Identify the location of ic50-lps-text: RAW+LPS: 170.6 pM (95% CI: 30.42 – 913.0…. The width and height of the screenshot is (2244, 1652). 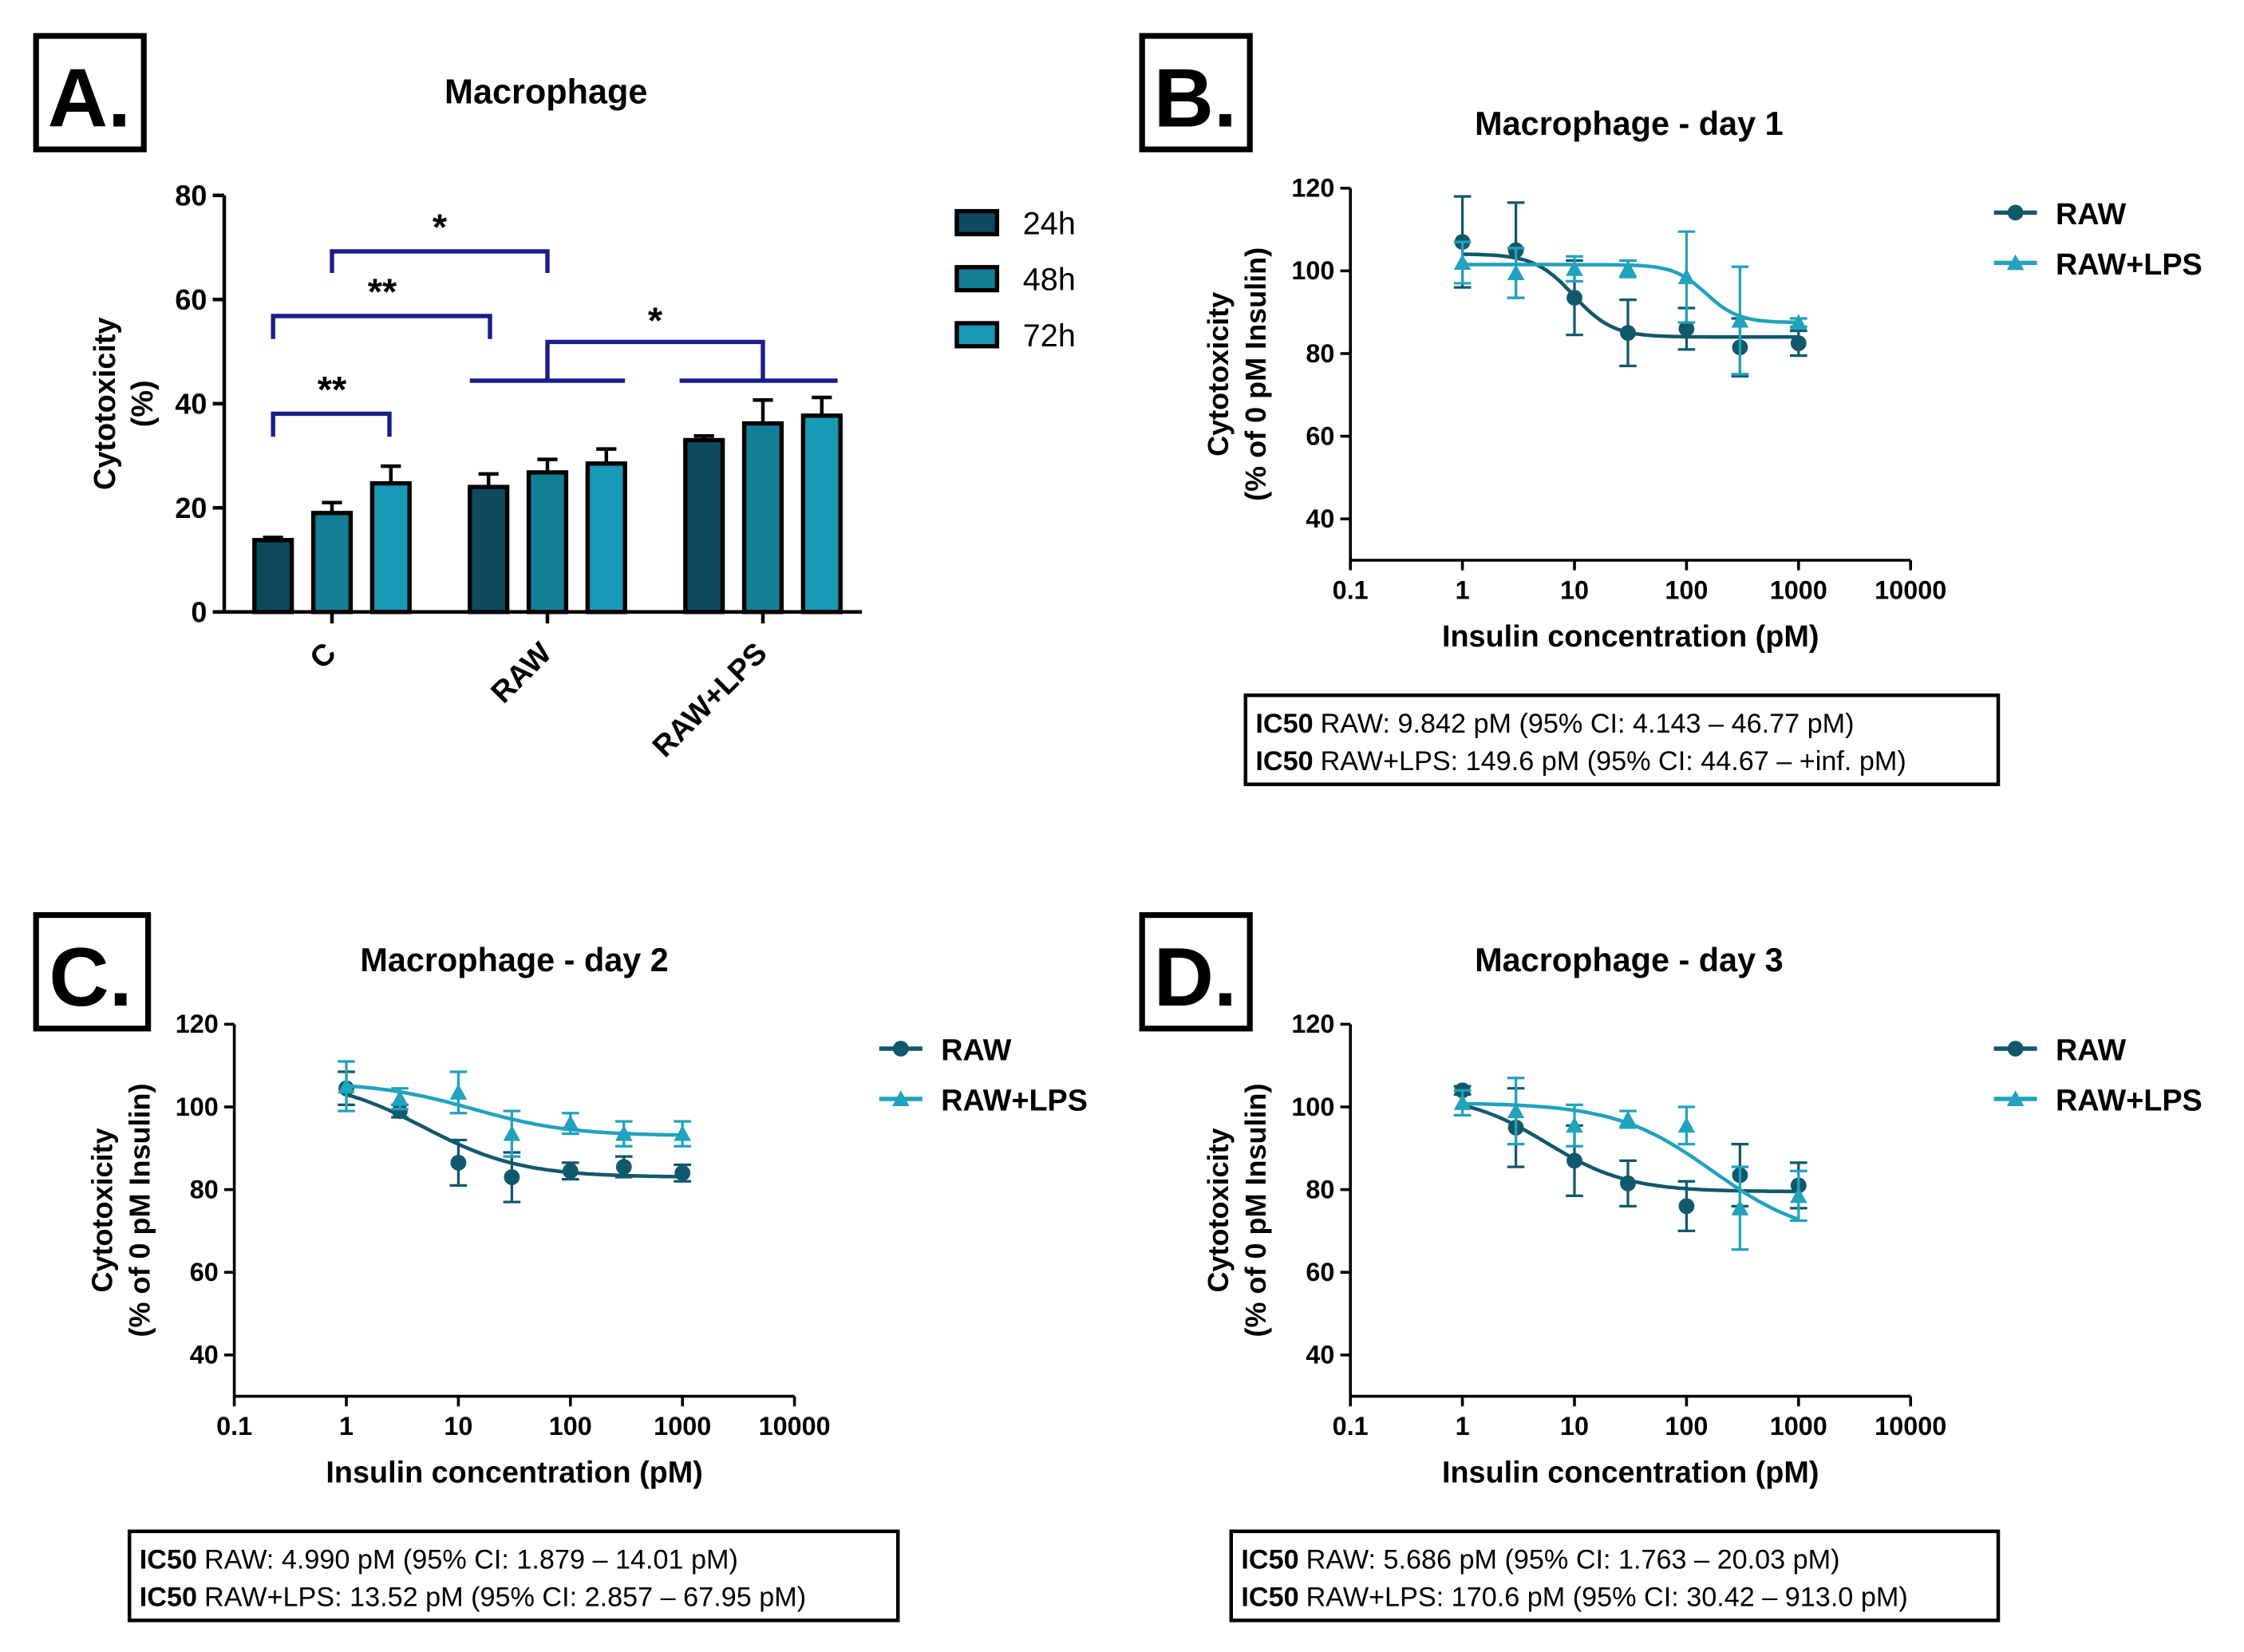
(1607, 1597).